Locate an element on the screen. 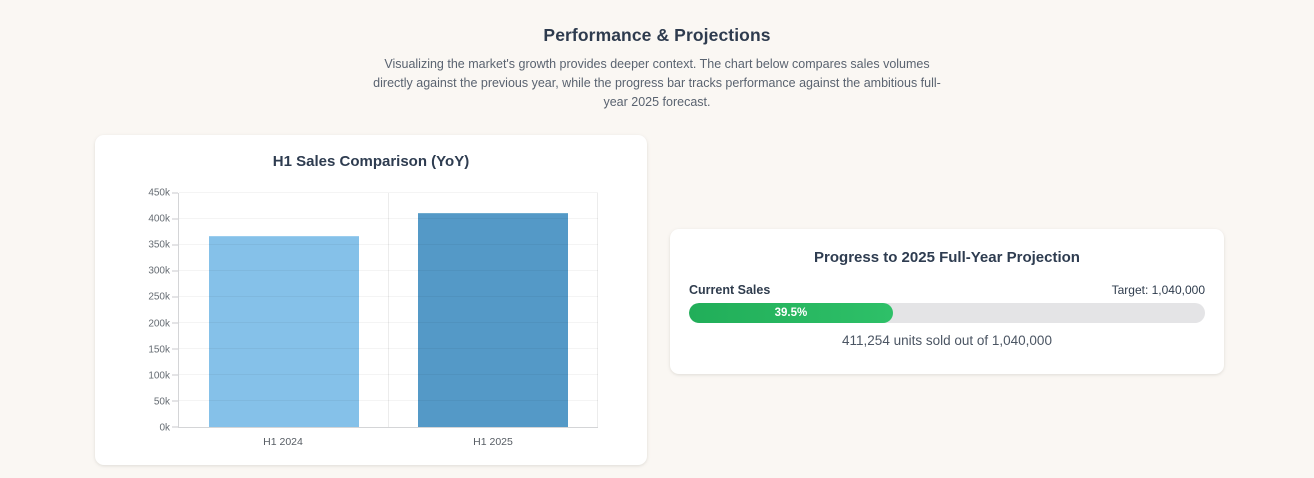 This screenshot has height=478, width=1314. y-axis-tick-label: 50k is located at coordinates (161, 402).